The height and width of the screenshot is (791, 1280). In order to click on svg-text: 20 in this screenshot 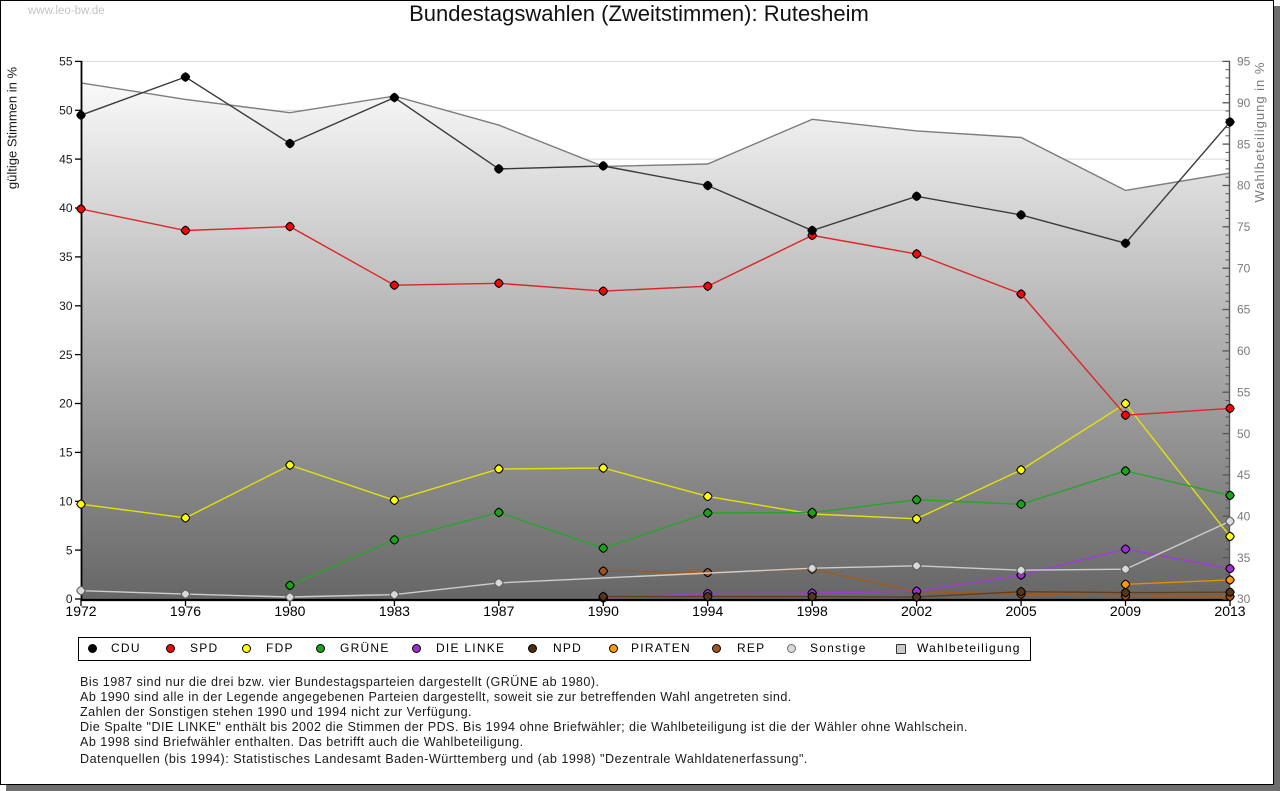, I will do `click(66, 404)`.